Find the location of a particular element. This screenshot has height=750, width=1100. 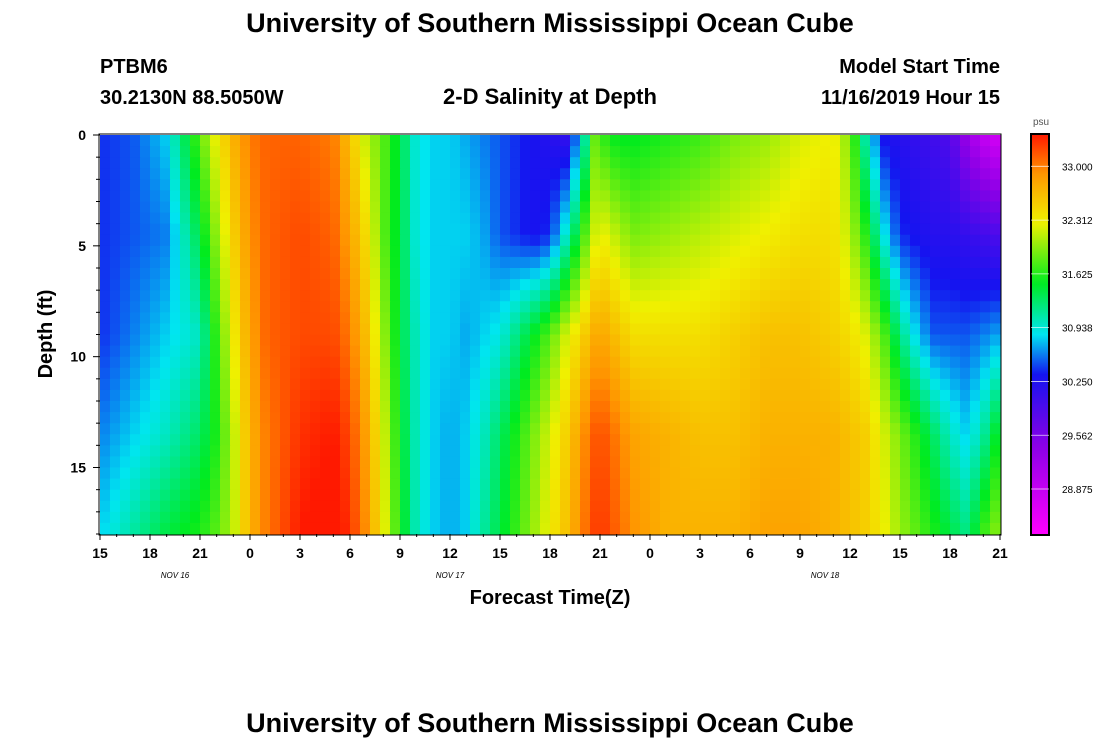

date-label: NOV 17 is located at coordinates (450, 575).